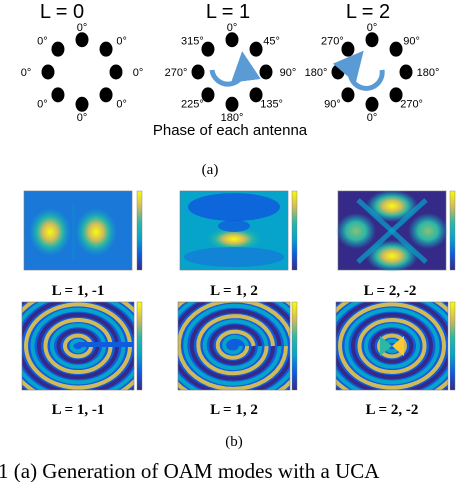 The width and height of the screenshot is (474, 482). Describe the element at coordinates (390, 291) in the screenshot. I see `intensity-label-3: L = 2, -2` at that location.